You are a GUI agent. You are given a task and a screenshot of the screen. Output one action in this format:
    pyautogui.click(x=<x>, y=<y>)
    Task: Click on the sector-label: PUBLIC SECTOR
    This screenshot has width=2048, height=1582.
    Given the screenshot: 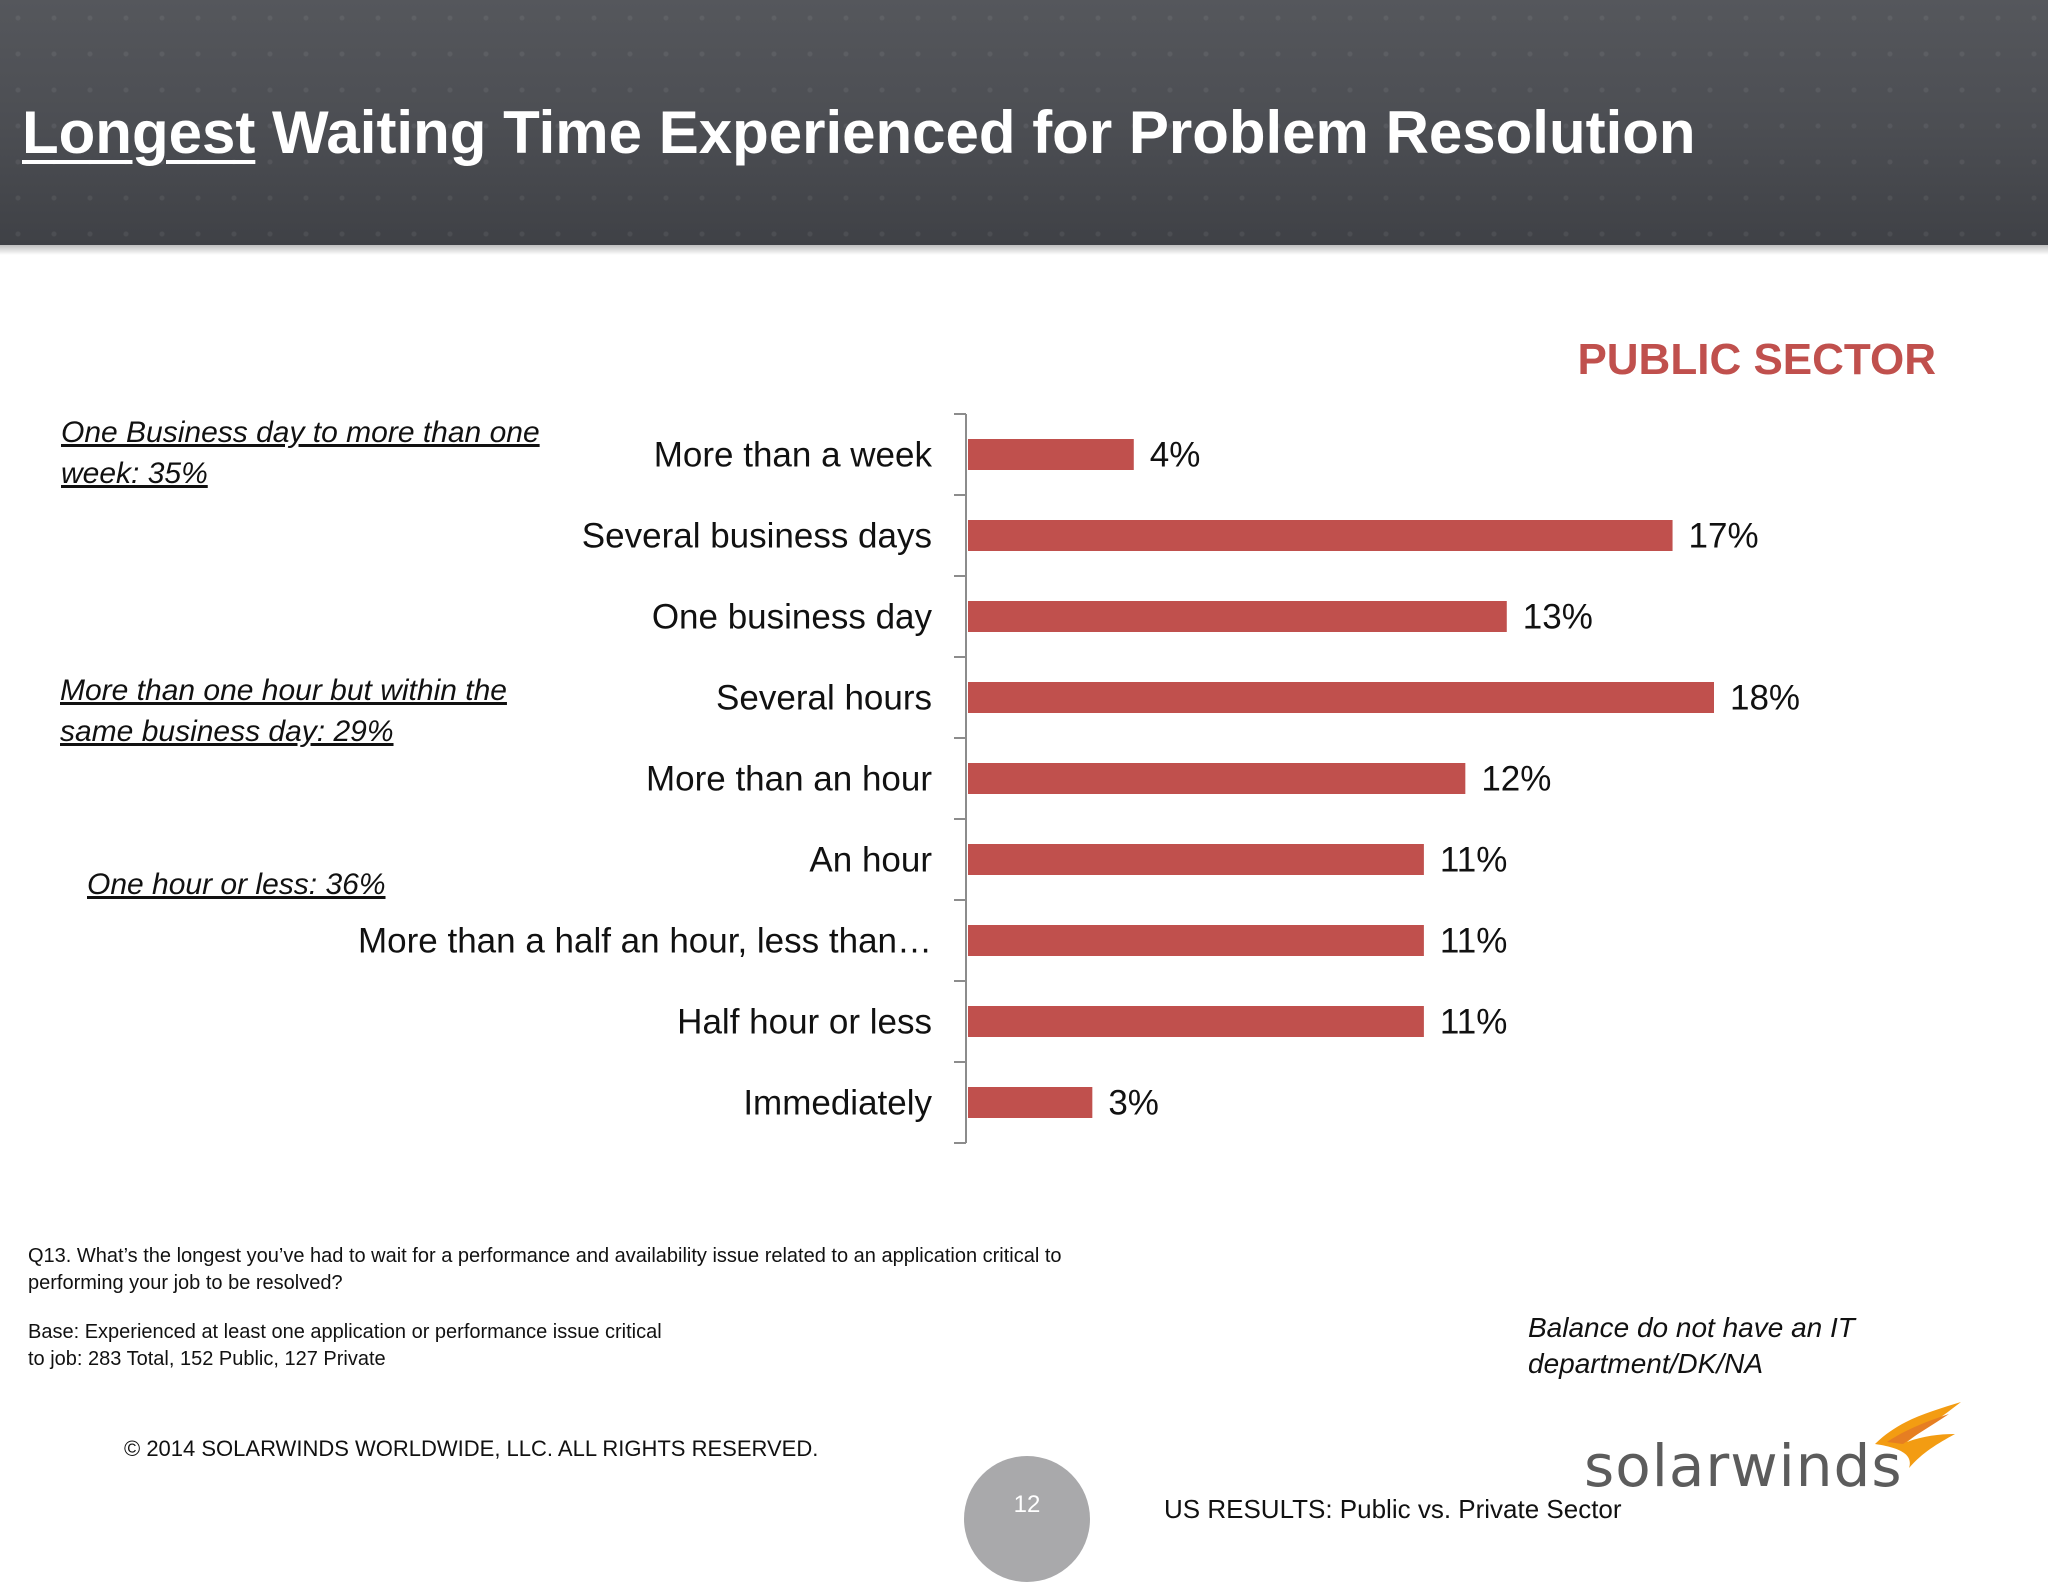 What is the action you would take?
    pyautogui.click(x=1756, y=359)
    